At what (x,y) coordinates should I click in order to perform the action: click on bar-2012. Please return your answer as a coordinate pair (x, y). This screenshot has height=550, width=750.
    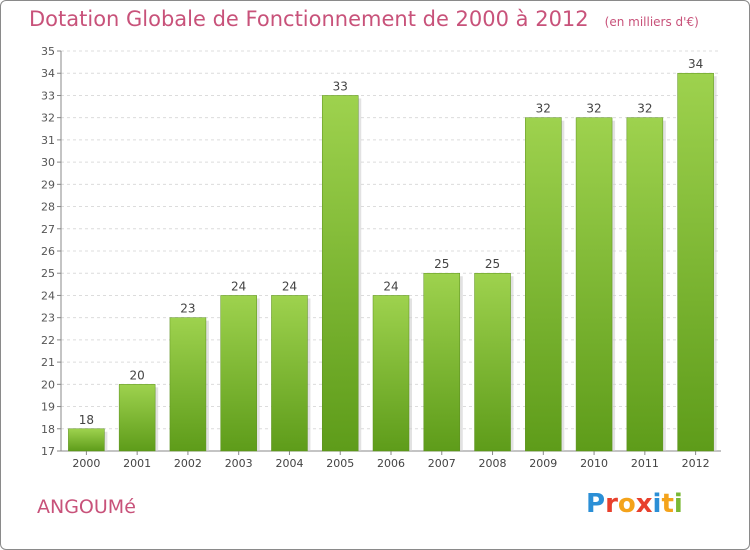
    Looking at the image, I should click on (695, 262).